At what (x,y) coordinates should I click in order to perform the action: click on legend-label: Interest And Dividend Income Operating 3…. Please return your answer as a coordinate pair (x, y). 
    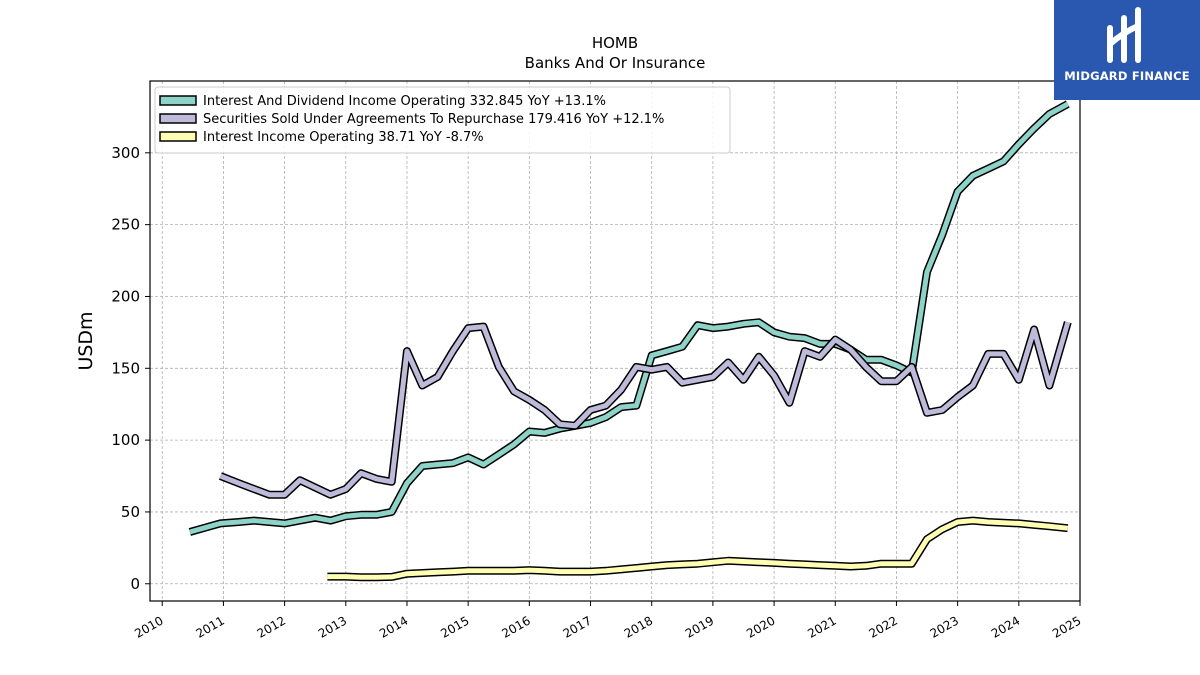
    Looking at the image, I should click on (404, 101).